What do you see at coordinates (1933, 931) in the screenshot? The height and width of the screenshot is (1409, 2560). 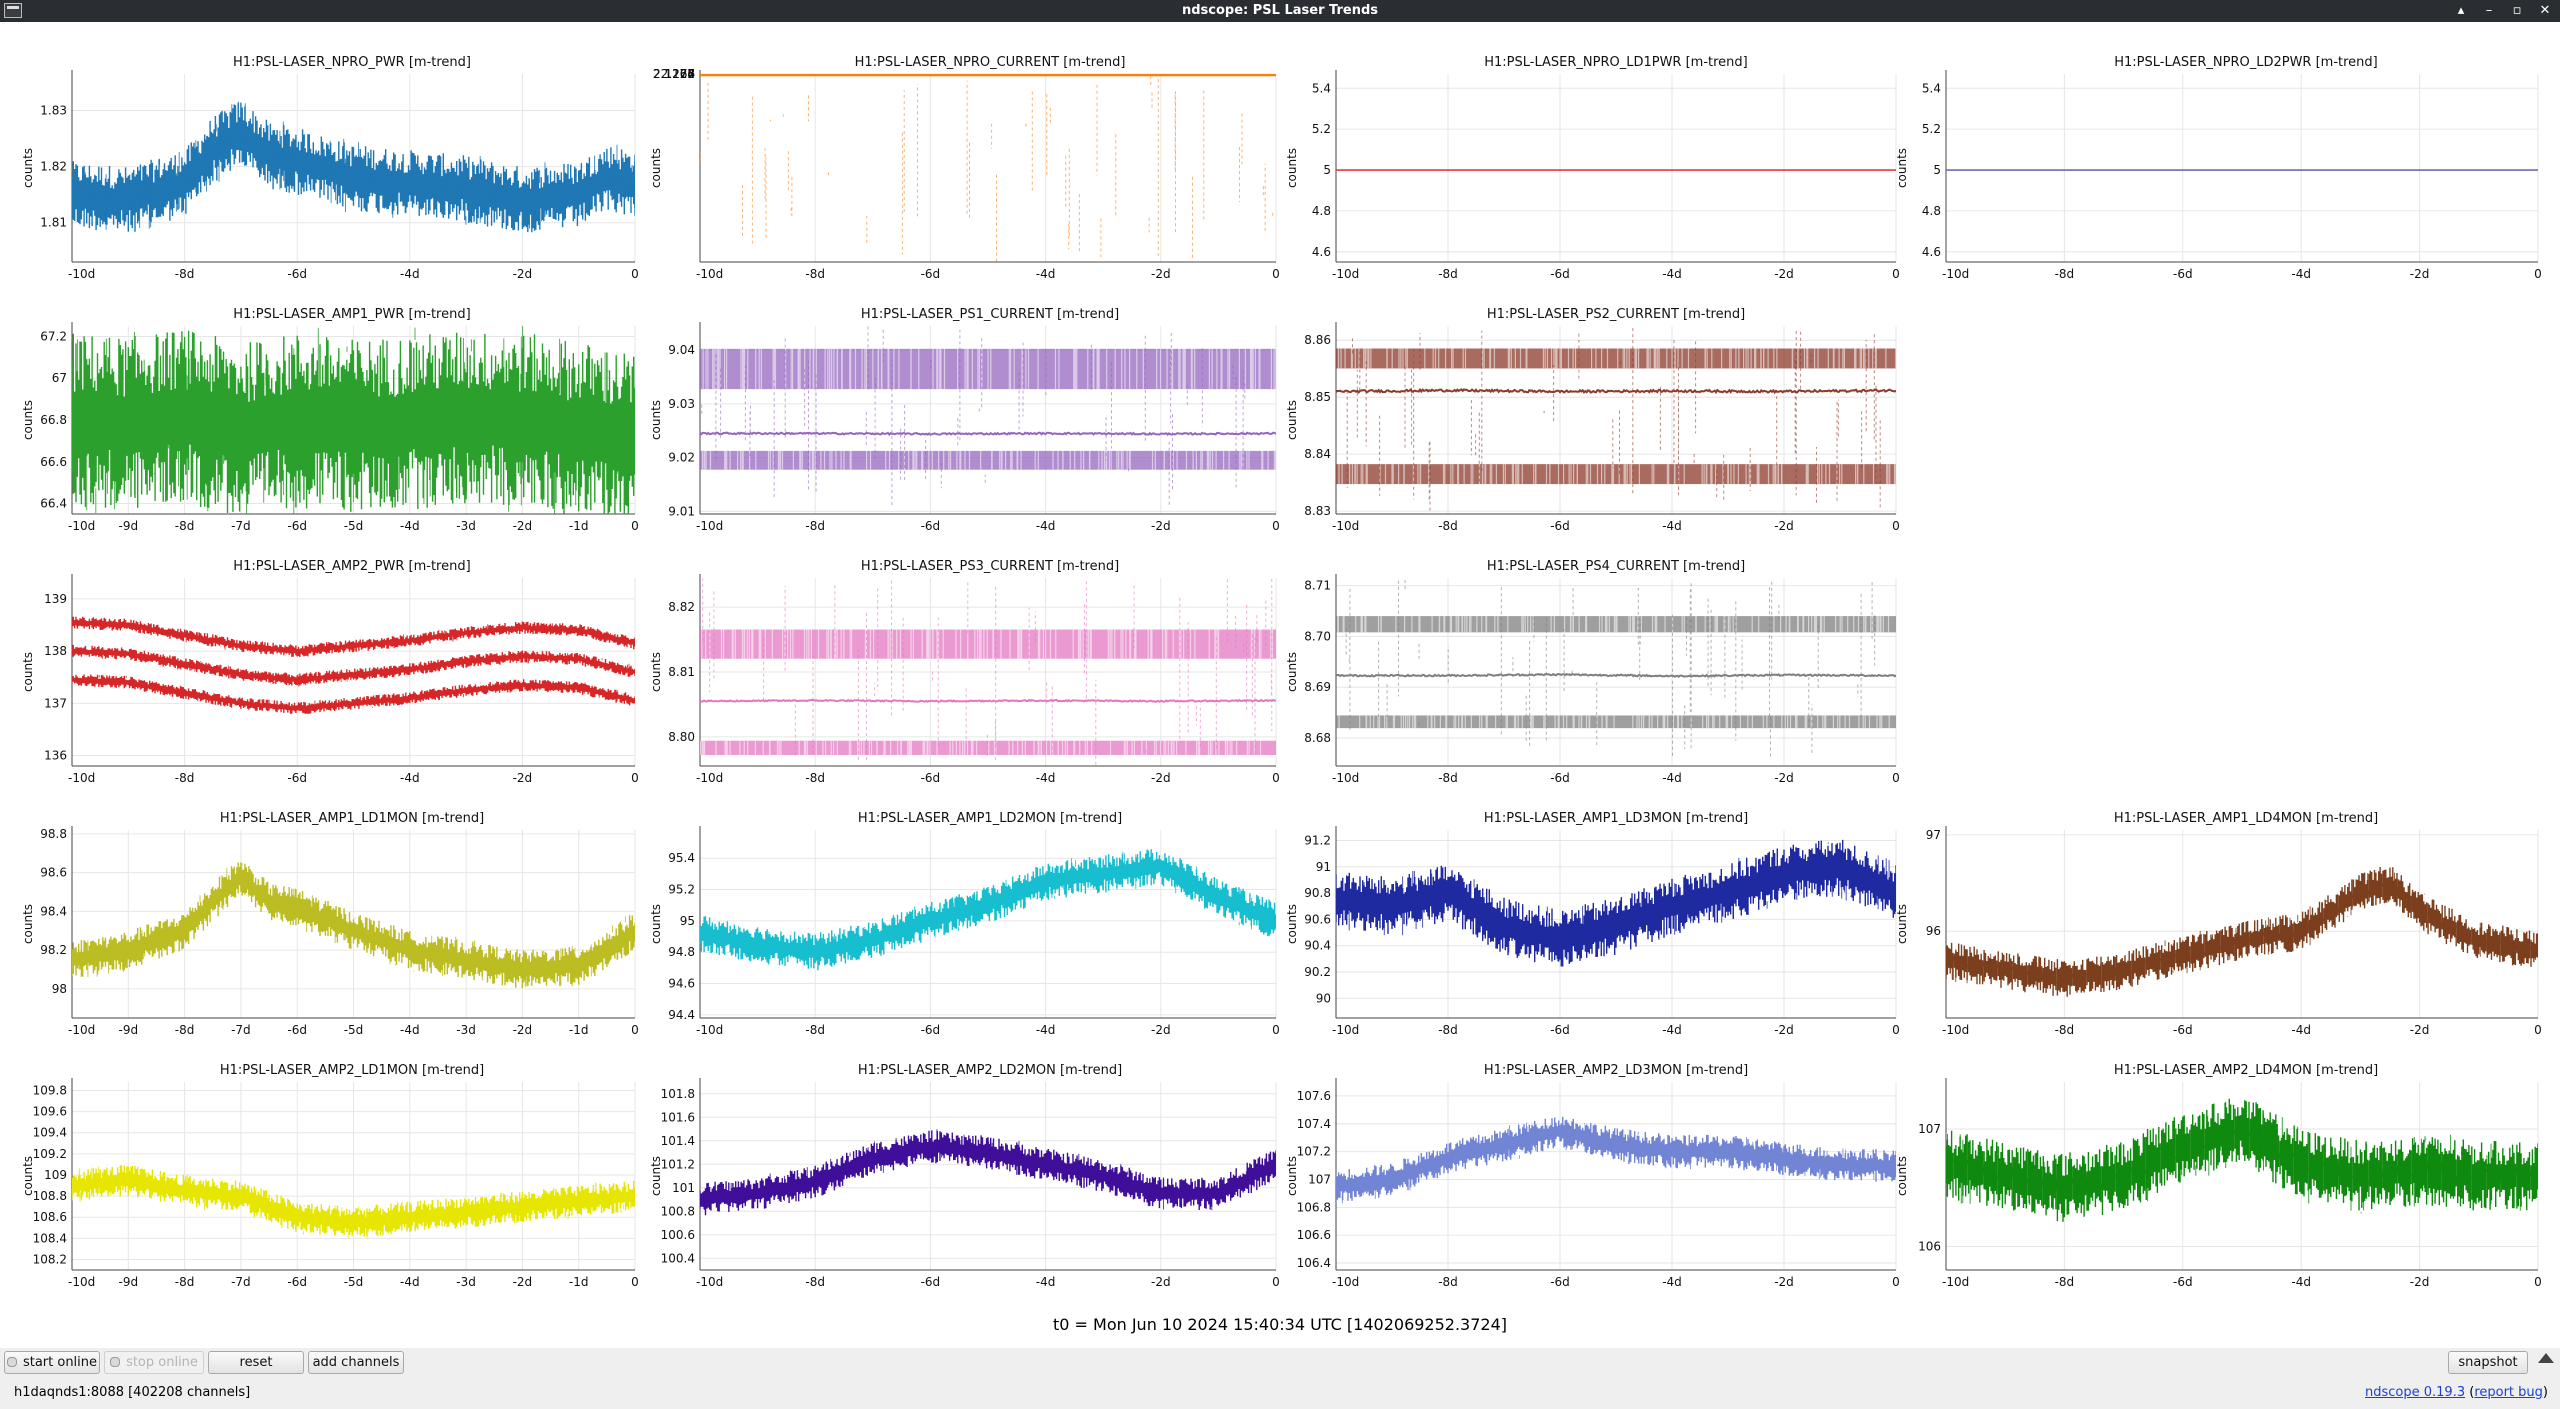 I see `y-tick-label: 96` at bounding box center [1933, 931].